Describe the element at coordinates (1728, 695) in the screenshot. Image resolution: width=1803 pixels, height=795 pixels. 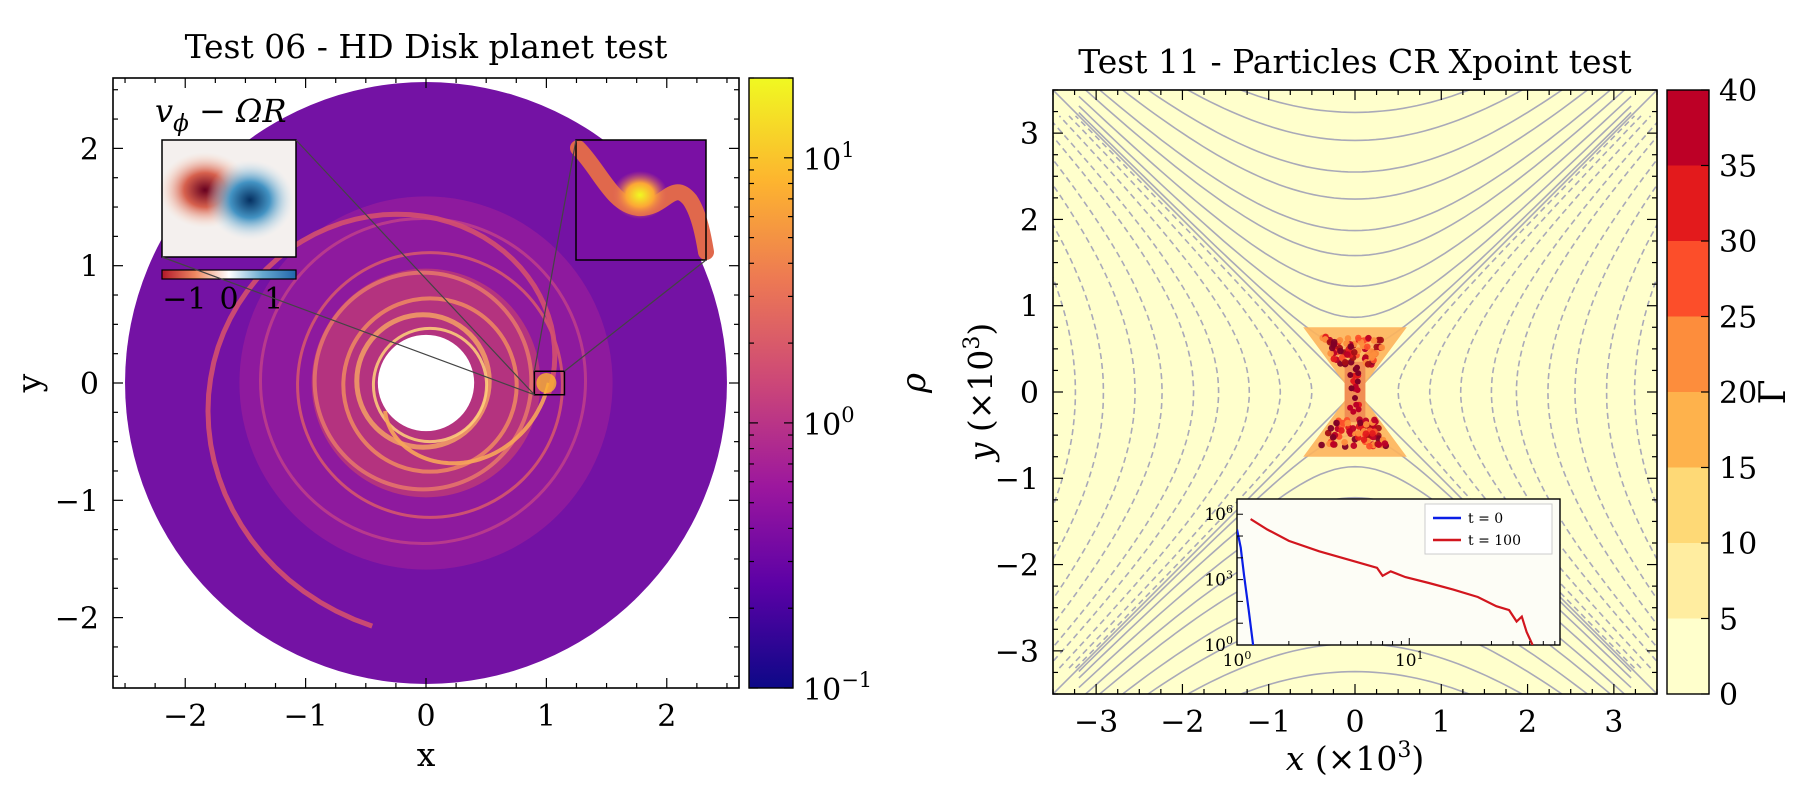
I see `gamma-cbar-tick-label: 0` at that location.